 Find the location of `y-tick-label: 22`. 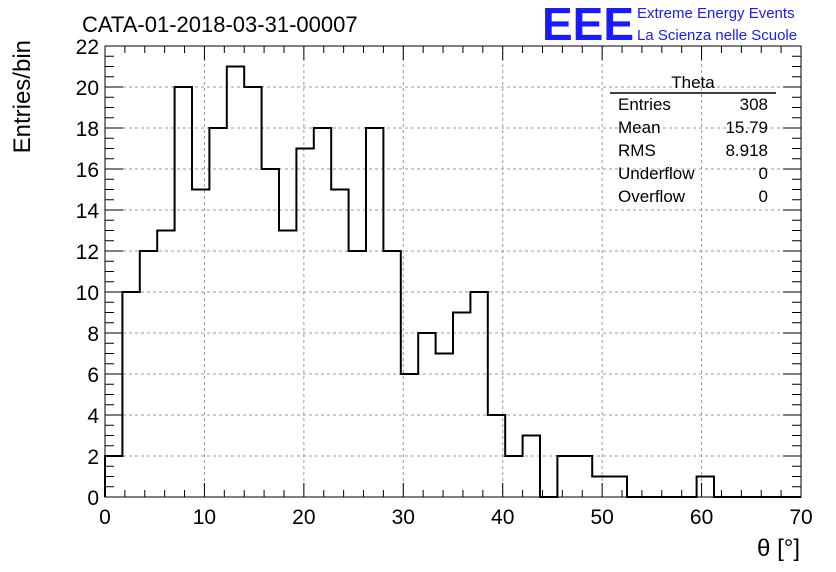

y-tick-label: 22 is located at coordinates (87, 47).